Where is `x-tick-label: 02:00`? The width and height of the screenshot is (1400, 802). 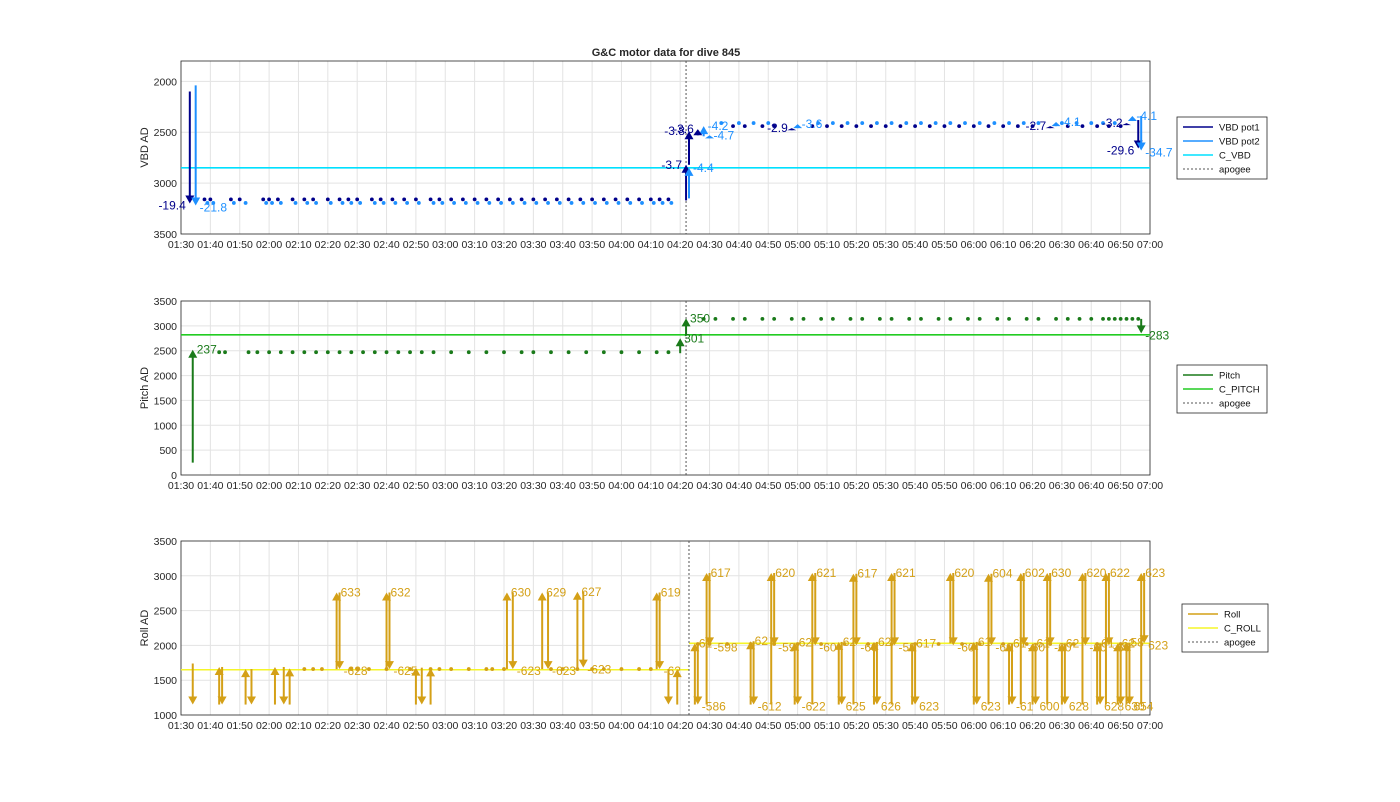 x-tick-label: 02:00 is located at coordinates (269, 245).